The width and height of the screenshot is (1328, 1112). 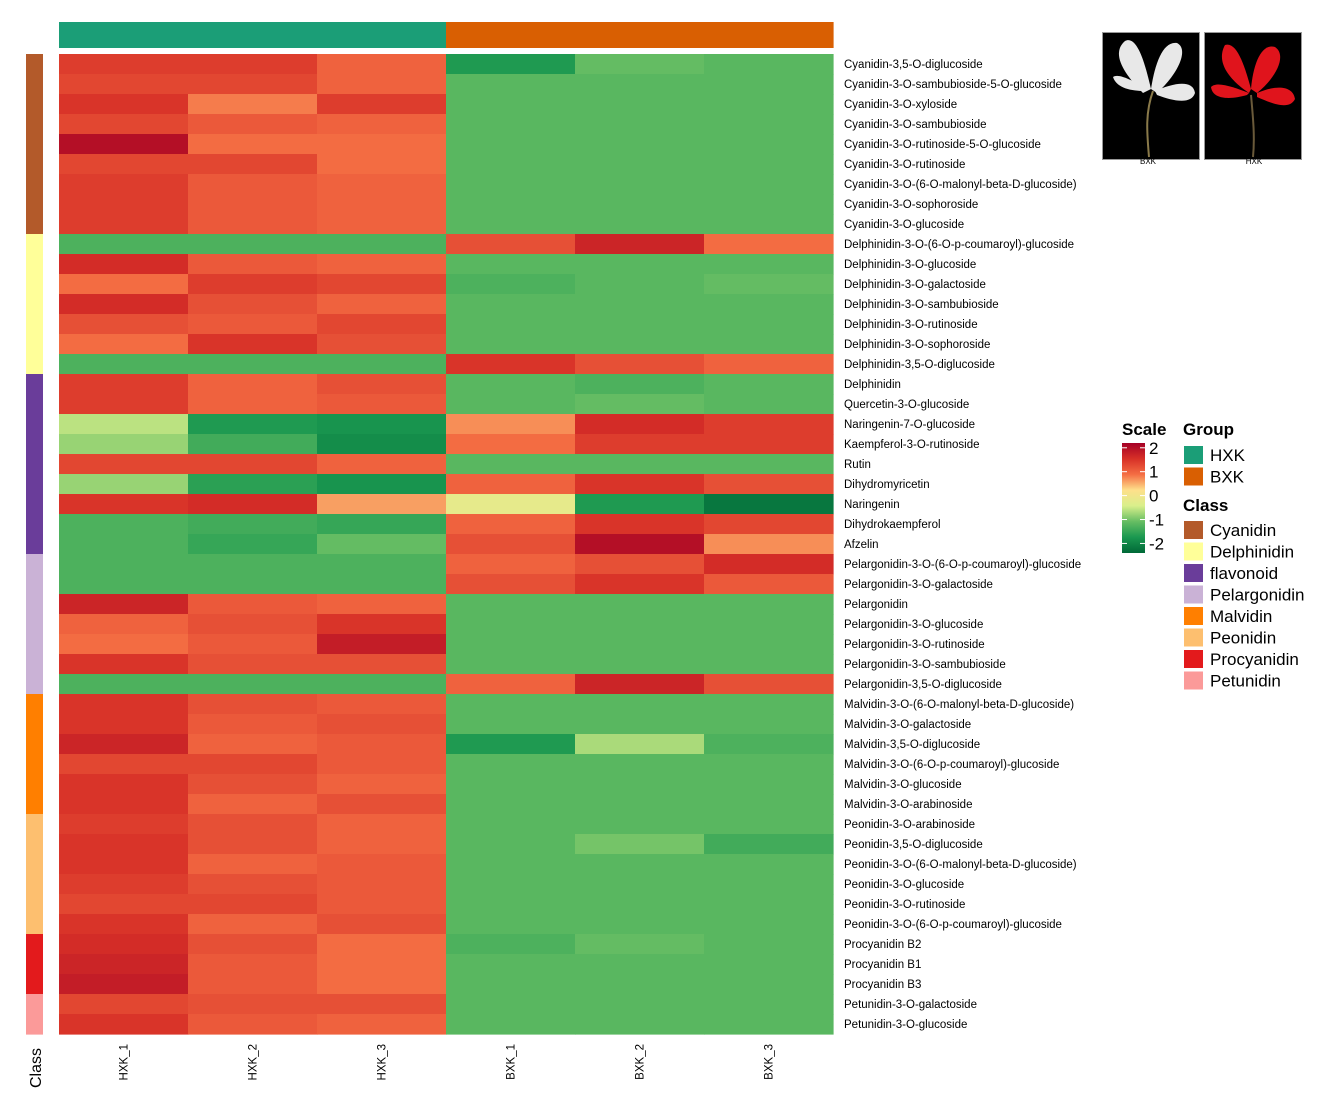 What do you see at coordinates (909, 825) in the screenshot?
I see `row-label: Peonidin-3-O-arabinoside` at bounding box center [909, 825].